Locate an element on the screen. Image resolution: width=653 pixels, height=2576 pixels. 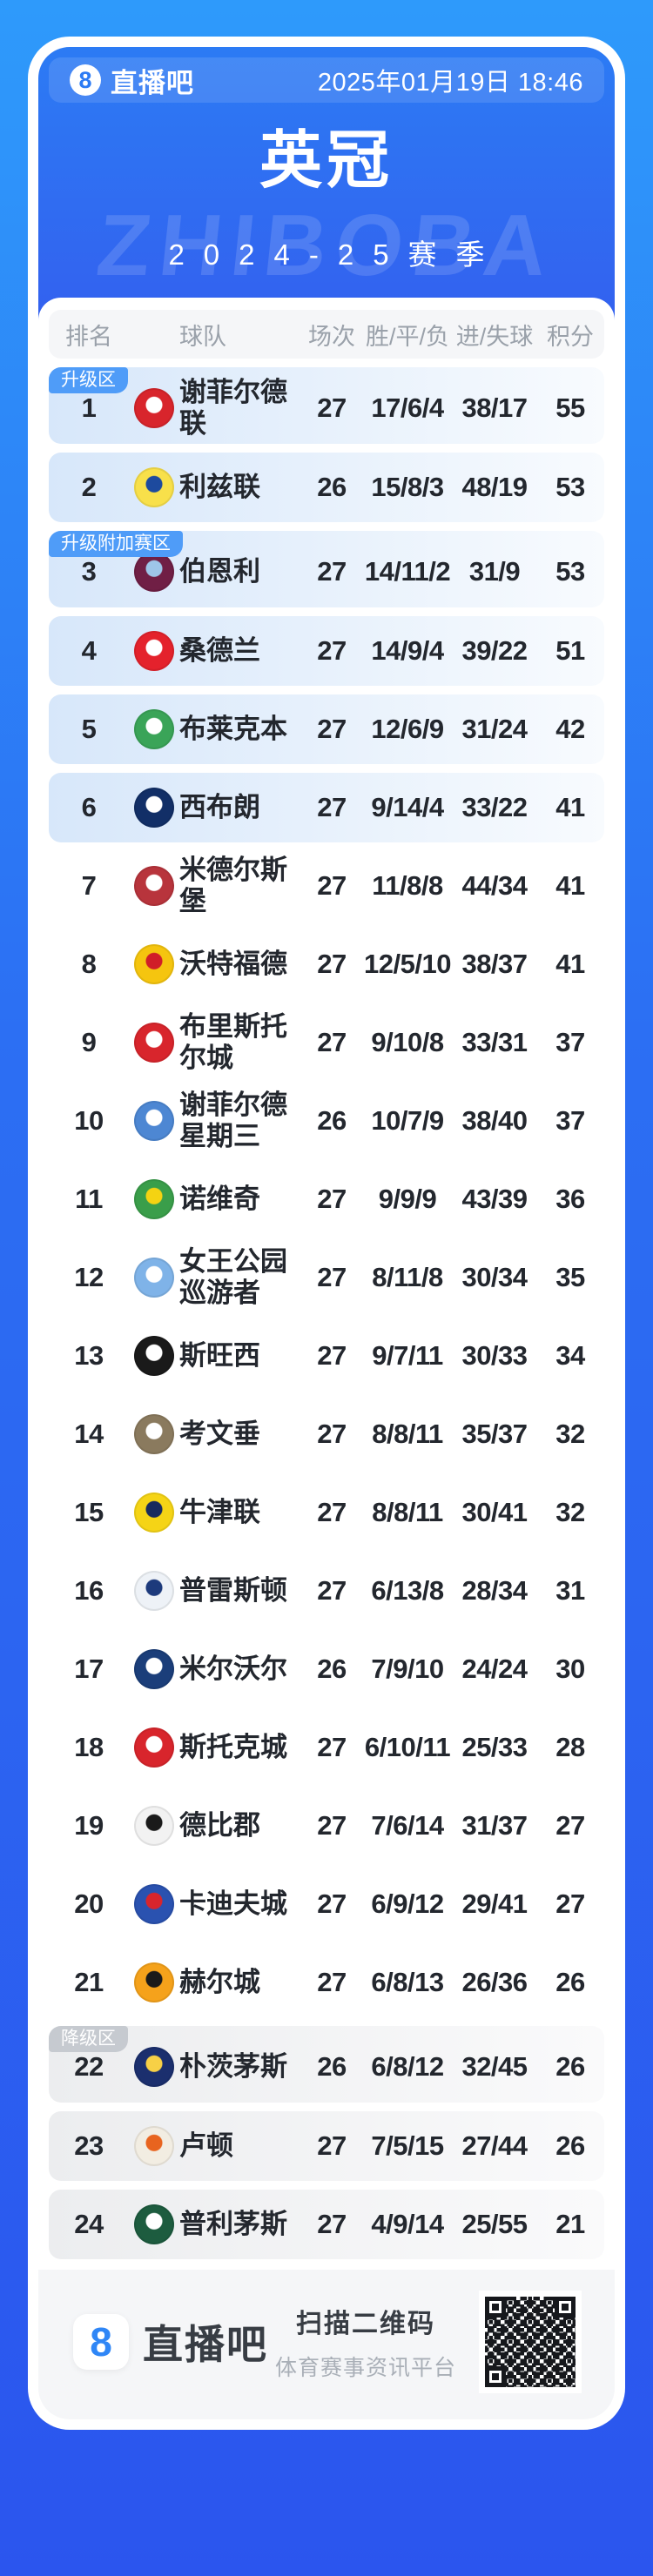
zone-badge: 降级区 is located at coordinates (88, 2040).